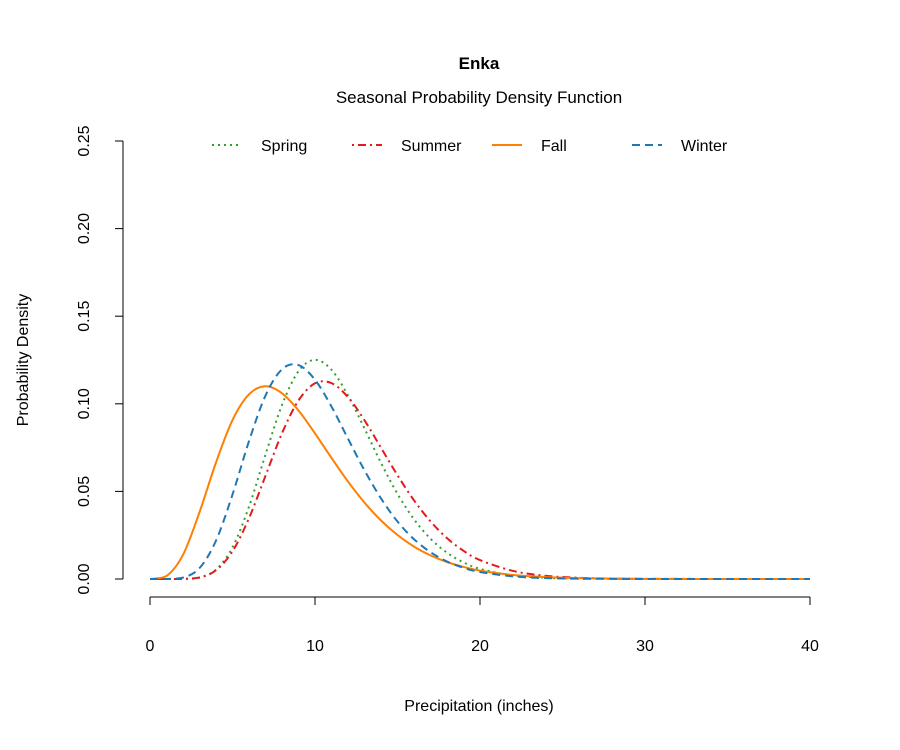  I want to click on legend-label: Winter, so click(704, 146).